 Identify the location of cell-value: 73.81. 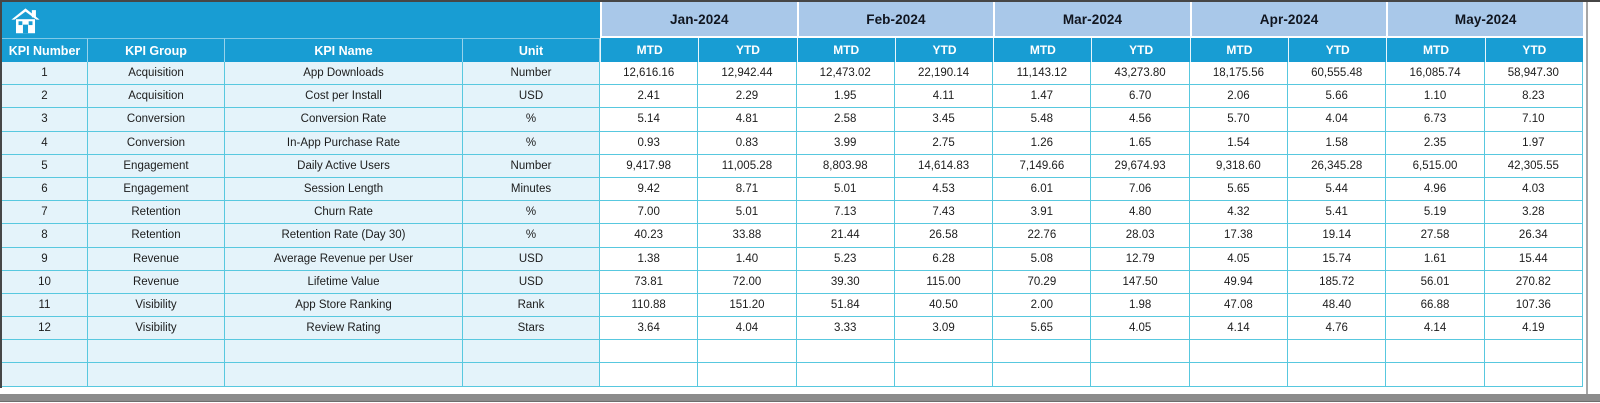
(649, 282).